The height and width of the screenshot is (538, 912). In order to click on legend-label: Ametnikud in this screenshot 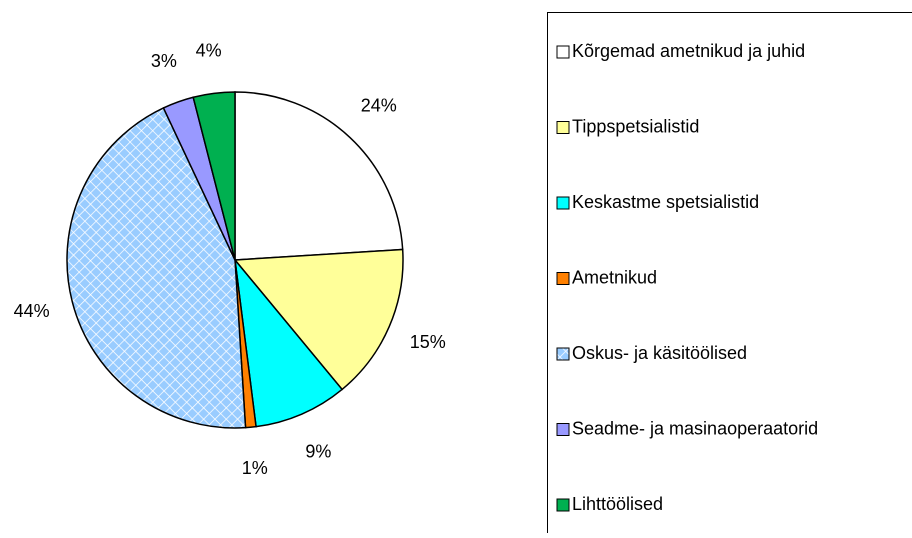, I will do `click(614, 277)`.